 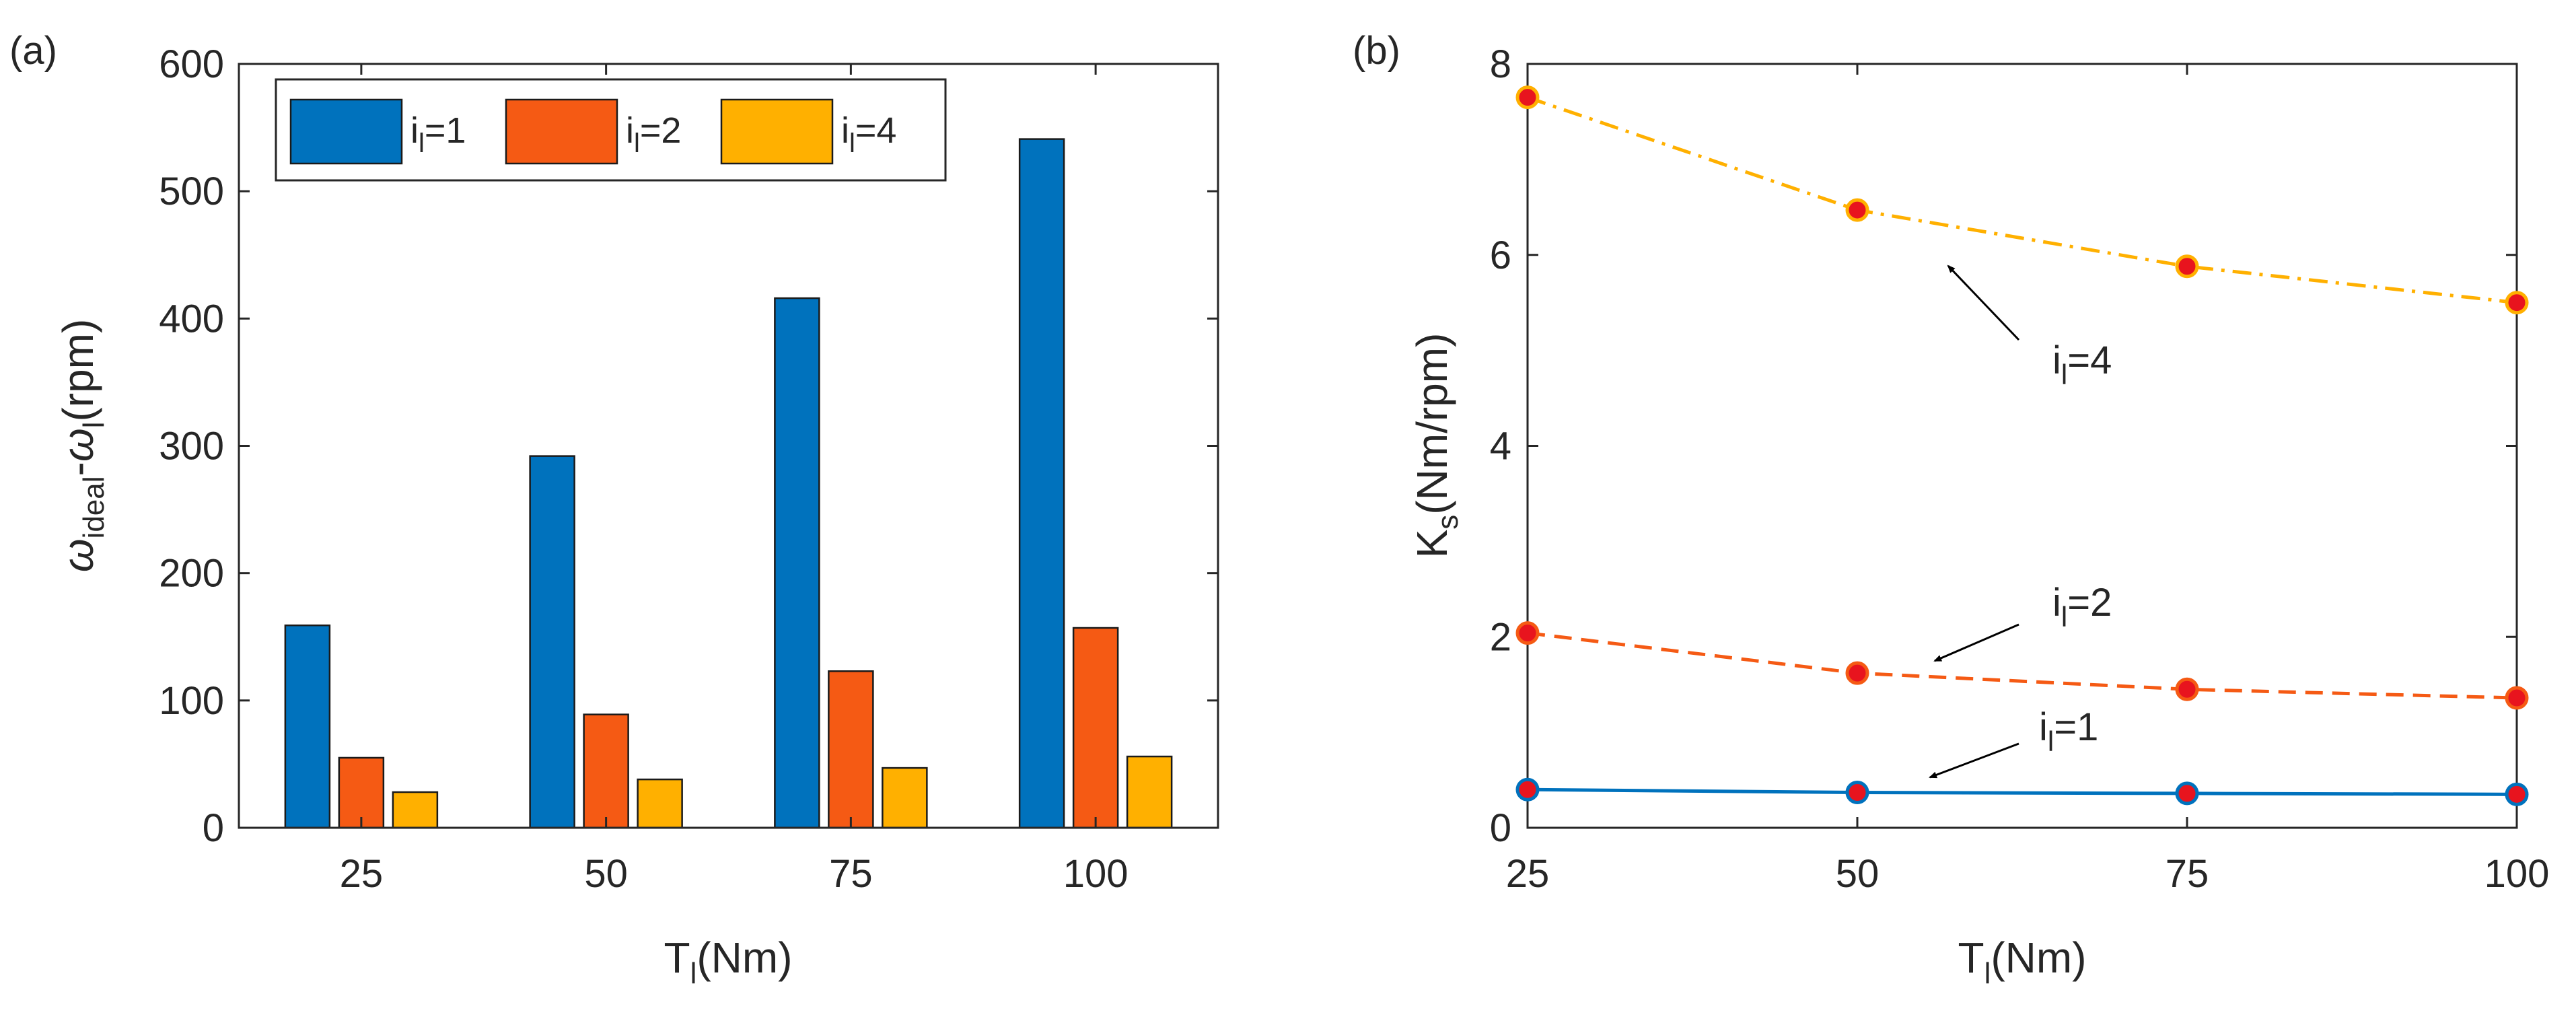 I want to click on arrow-i4, so click(x=1983, y=302).